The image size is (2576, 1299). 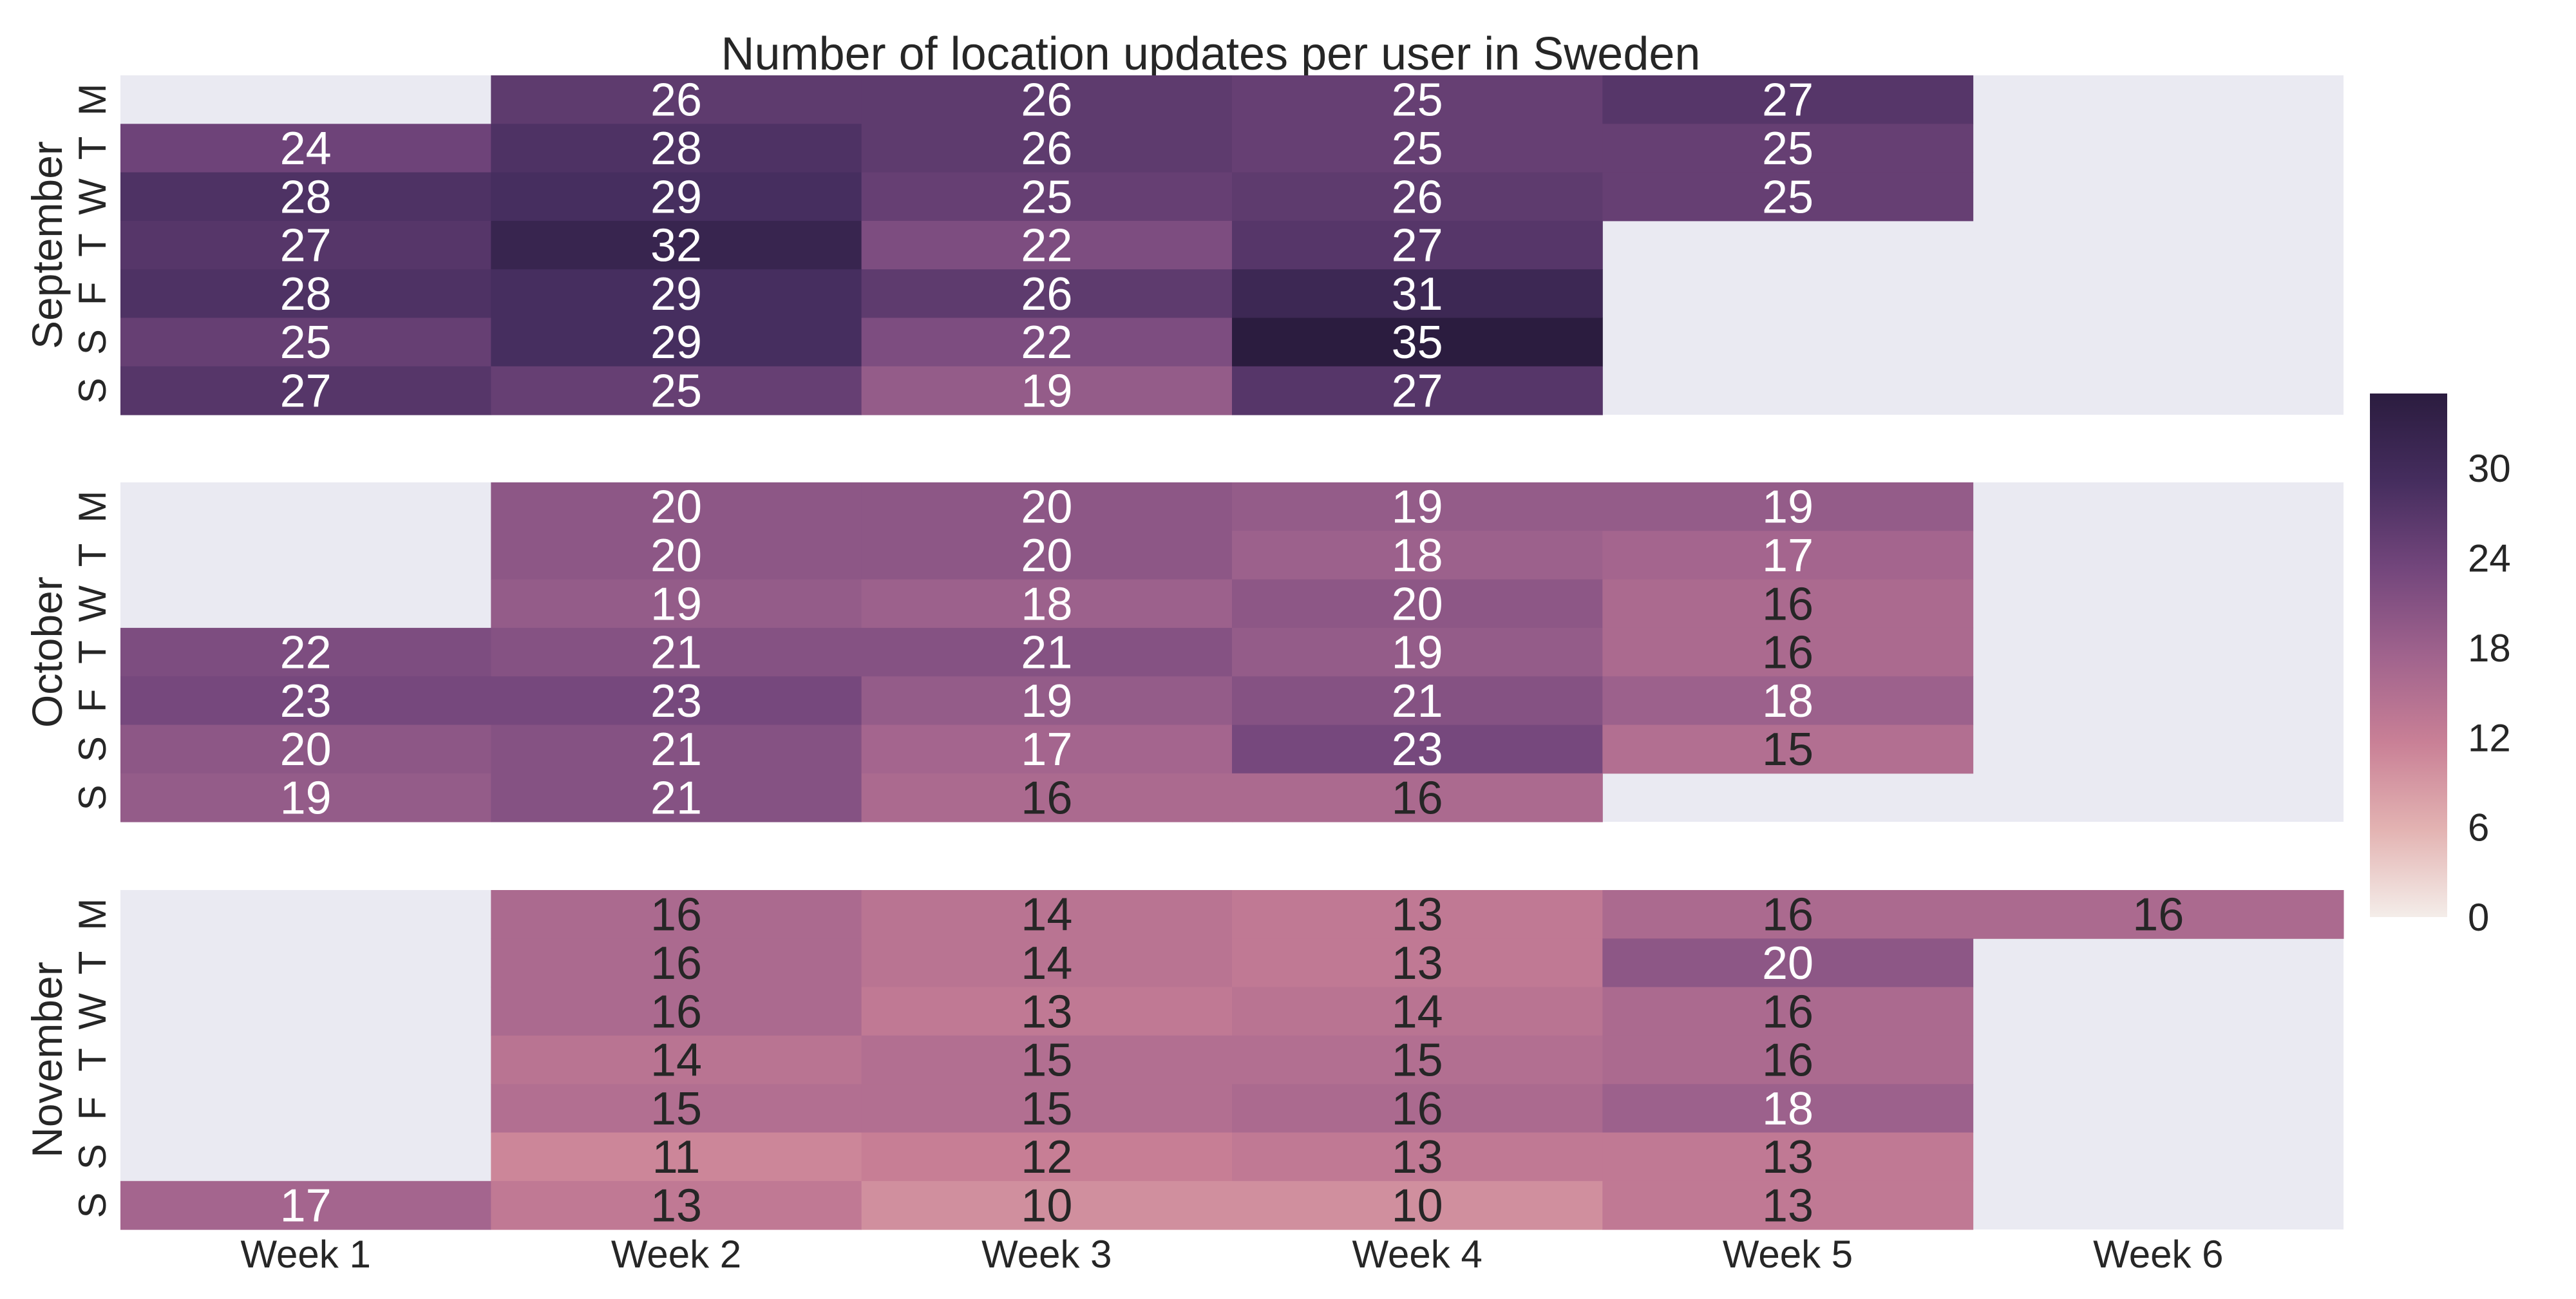 I want to click on x-tick-label: Week 1, so click(x=306, y=1255).